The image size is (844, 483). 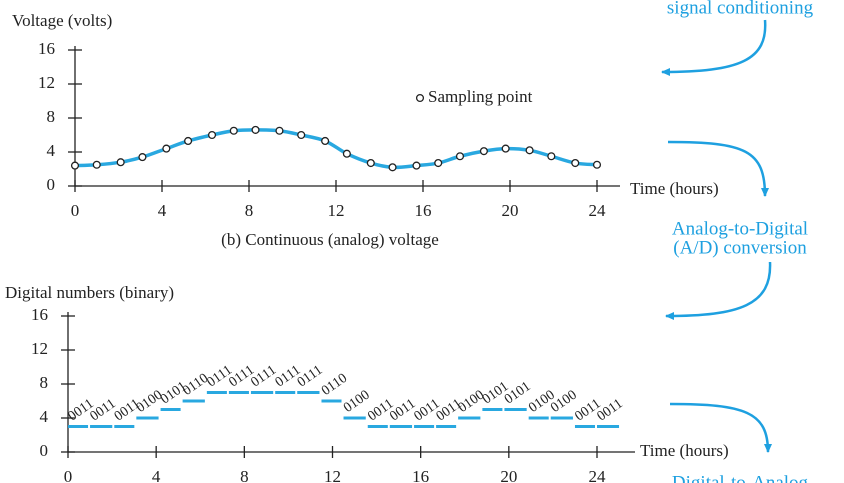 What do you see at coordinates (610, 410) in the screenshot?
I see `value-label: 0011` at bounding box center [610, 410].